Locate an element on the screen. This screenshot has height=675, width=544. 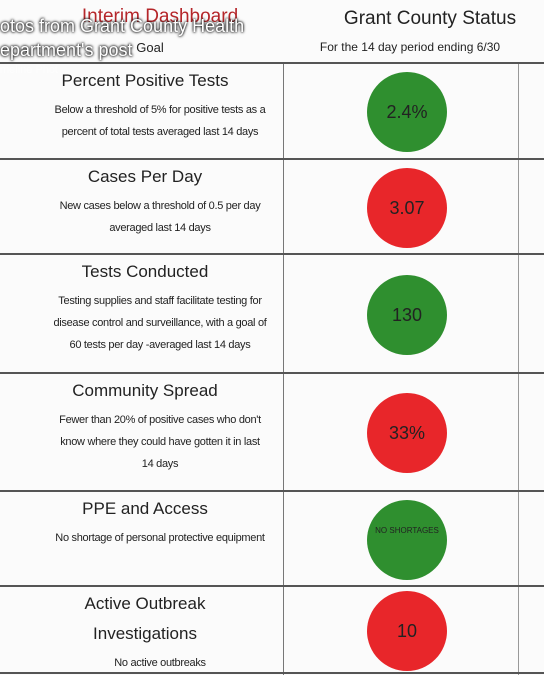
overlay-line: otos from Grant County Health is located at coordinates (122, 26).